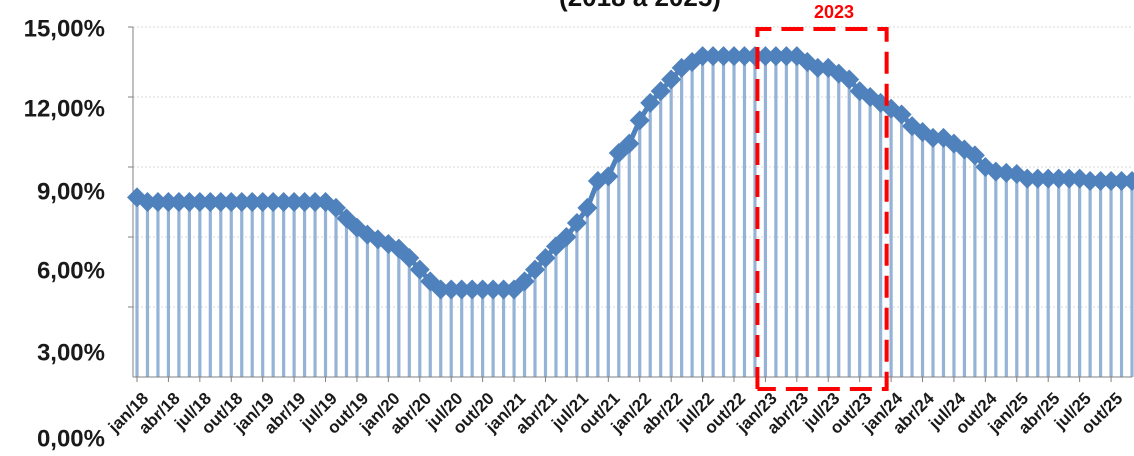  Describe the element at coordinates (71, 270) in the screenshot. I see `y-tick-label: 6,00%` at that location.